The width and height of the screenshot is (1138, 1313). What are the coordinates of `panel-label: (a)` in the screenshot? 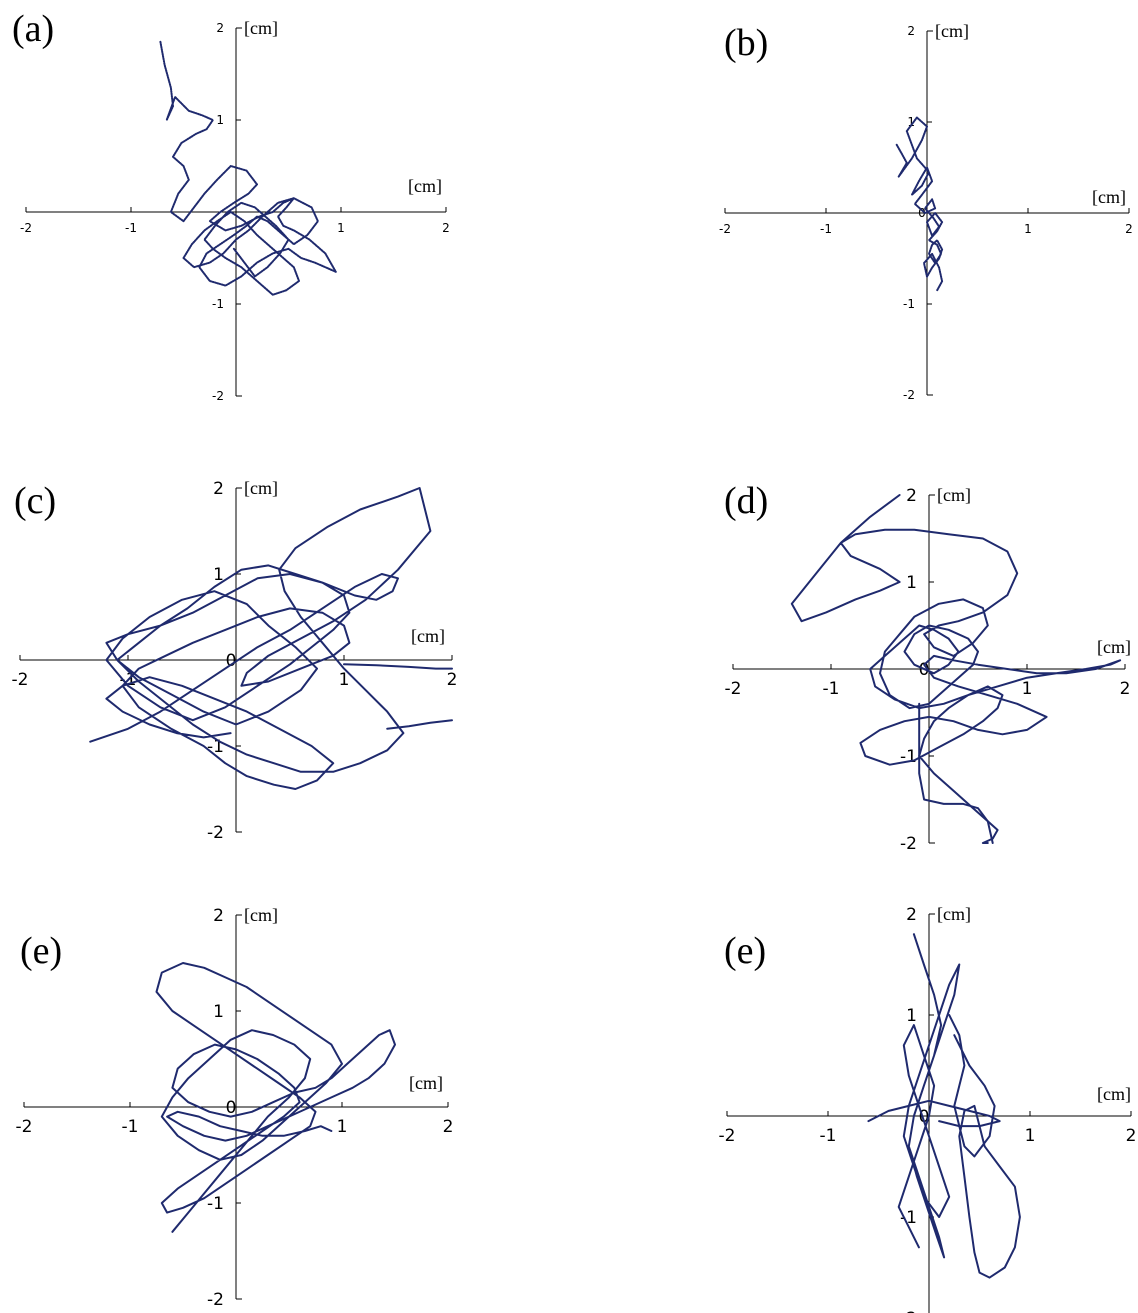 It's located at (33, 29).